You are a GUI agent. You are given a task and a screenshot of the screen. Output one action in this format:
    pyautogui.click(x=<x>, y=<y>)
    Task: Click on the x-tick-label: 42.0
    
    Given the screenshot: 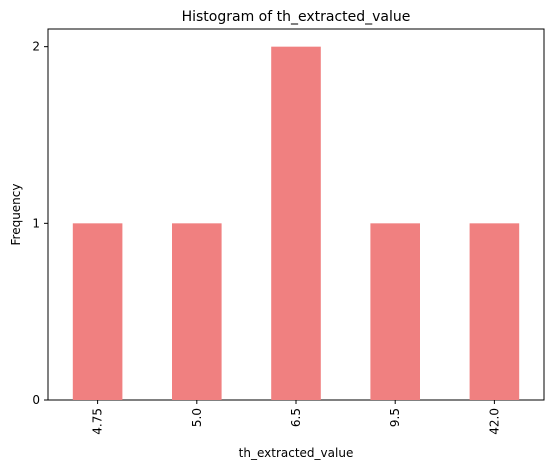 What is the action you would take?
    pyautogui.click(x=494, y=421)
    